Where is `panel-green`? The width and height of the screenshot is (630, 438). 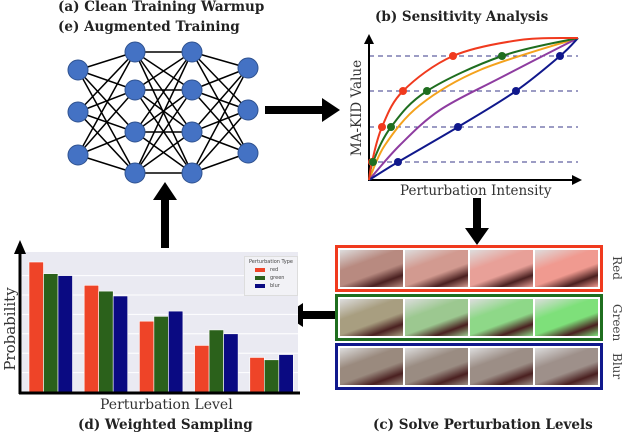
panel-green is located at coordinates (469, 317).